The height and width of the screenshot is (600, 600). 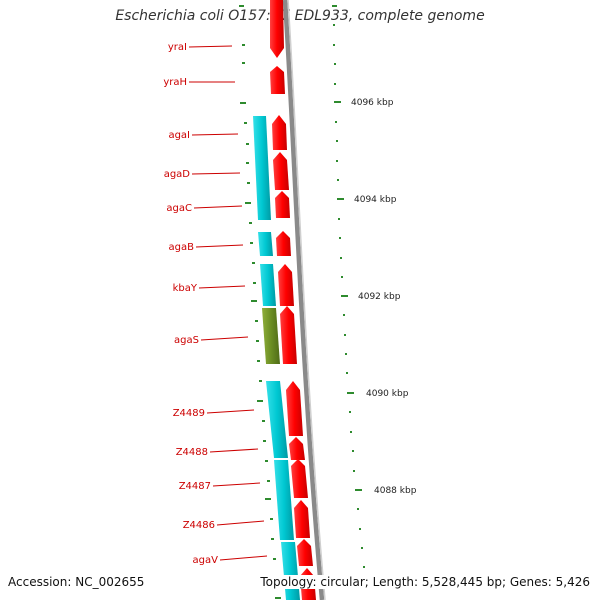 I want to click on leader-kbaY, so click(x=222, y=287).